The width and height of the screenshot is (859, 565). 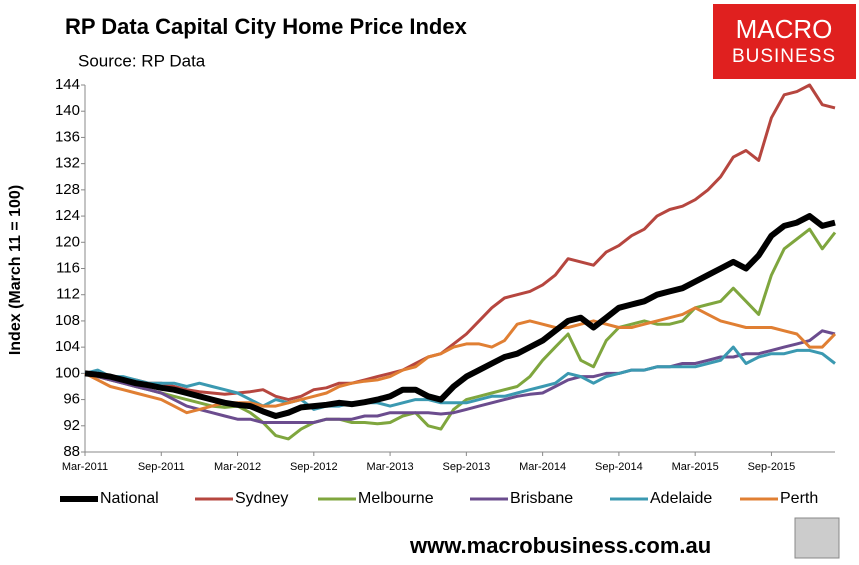 I want to click on x-tick-label: Sep-2013, so click(x=466, y=467).